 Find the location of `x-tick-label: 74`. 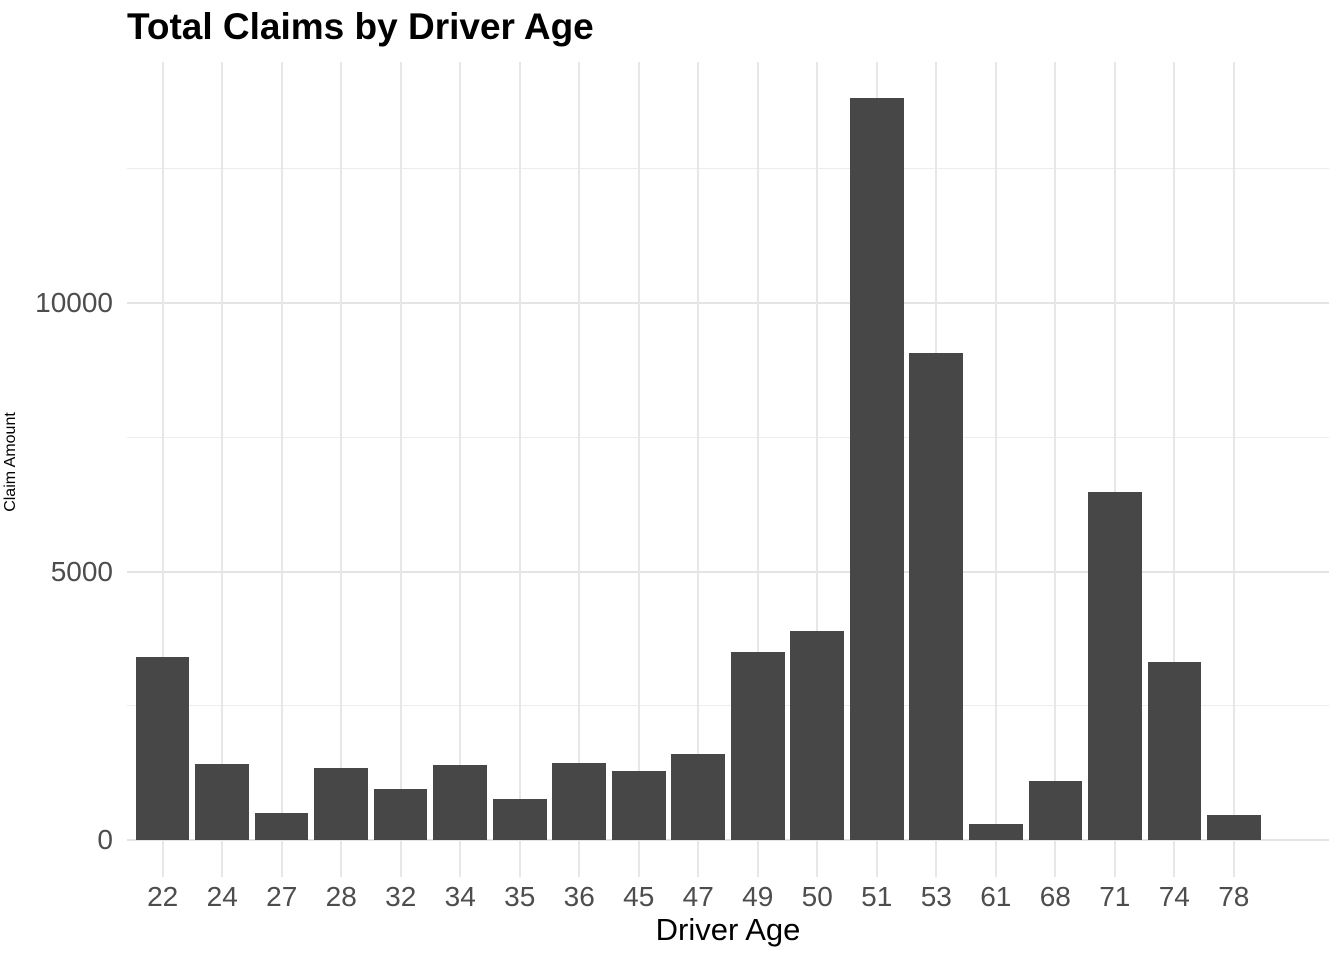

x-tick-label: 74 is located at coordinates (1174, 896).